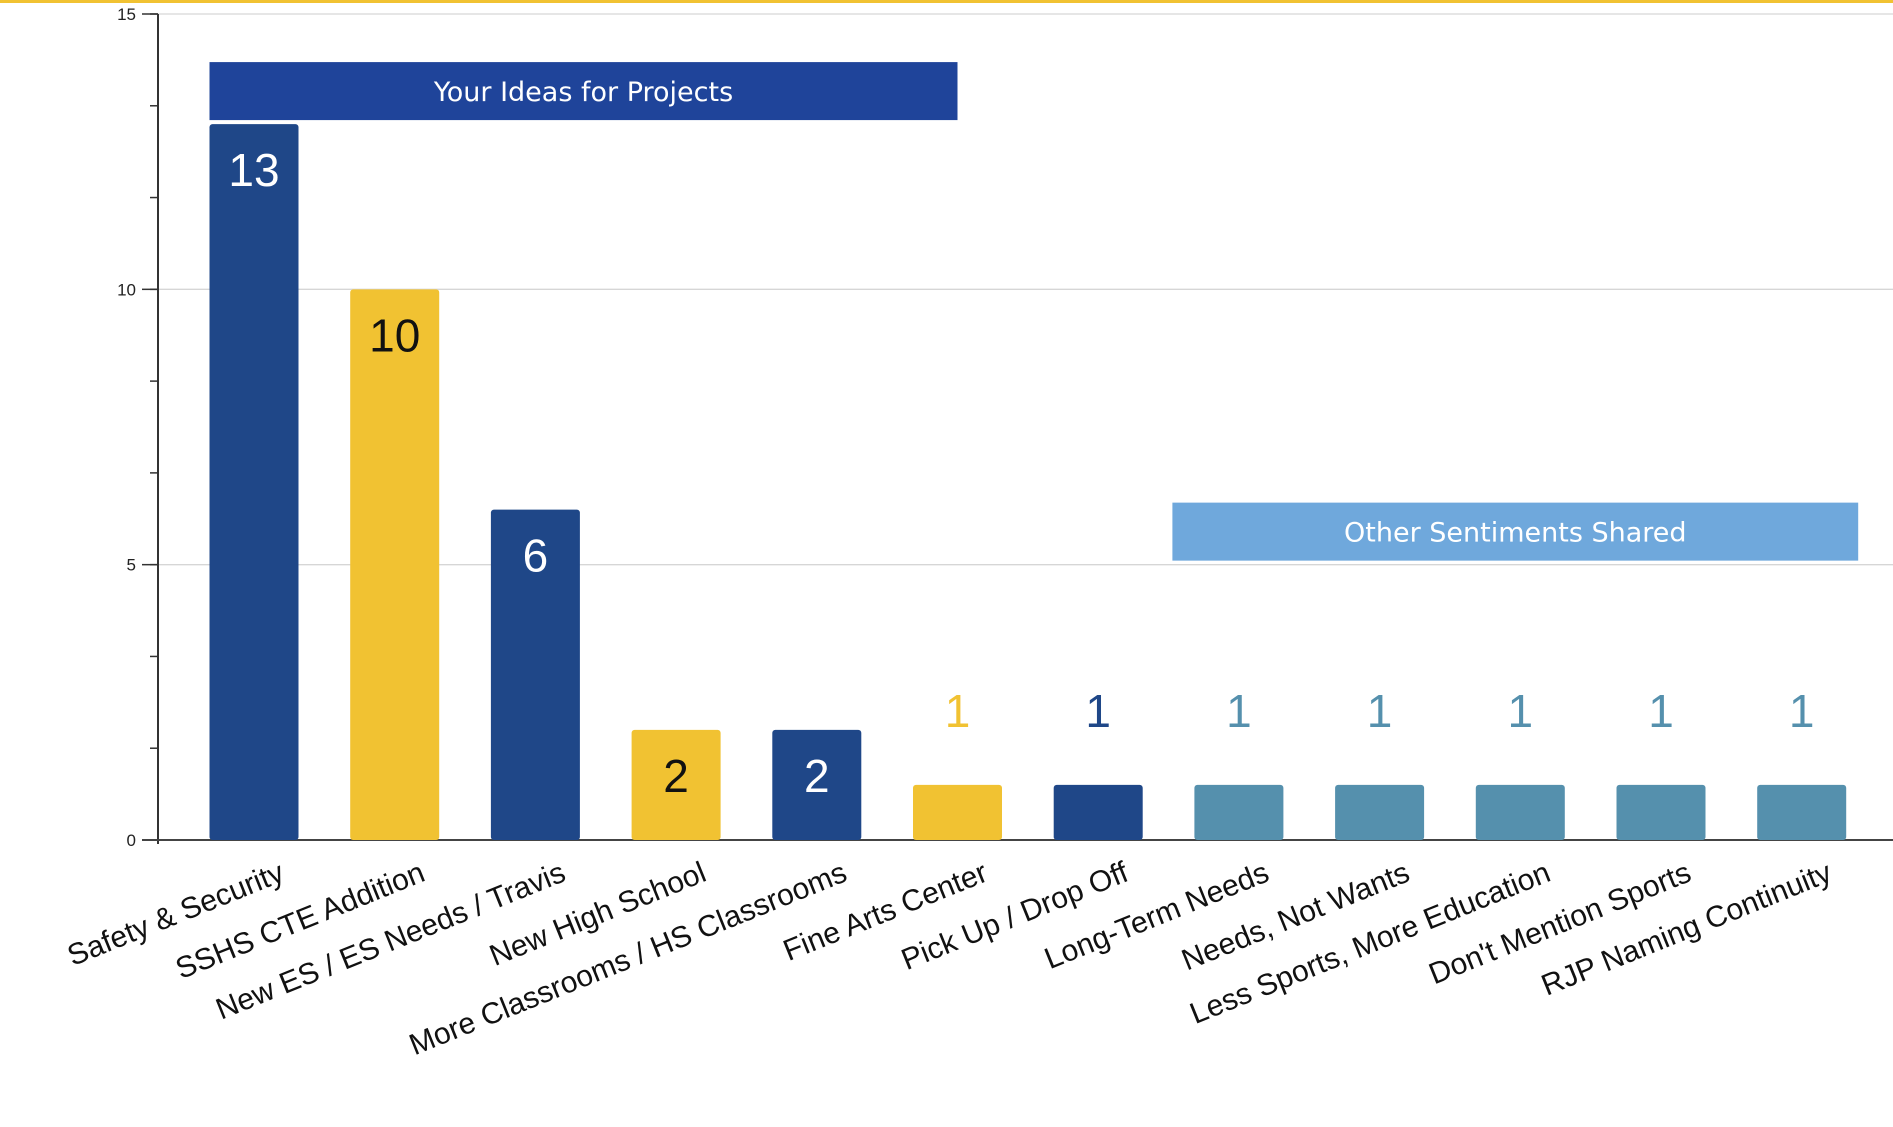 The height and width of the screenshot is (1127, 1893). What do you see at coordinates (126, 14) in the screenshot?
I see `y-tick-label: 15` at bounding box center [126, 14].